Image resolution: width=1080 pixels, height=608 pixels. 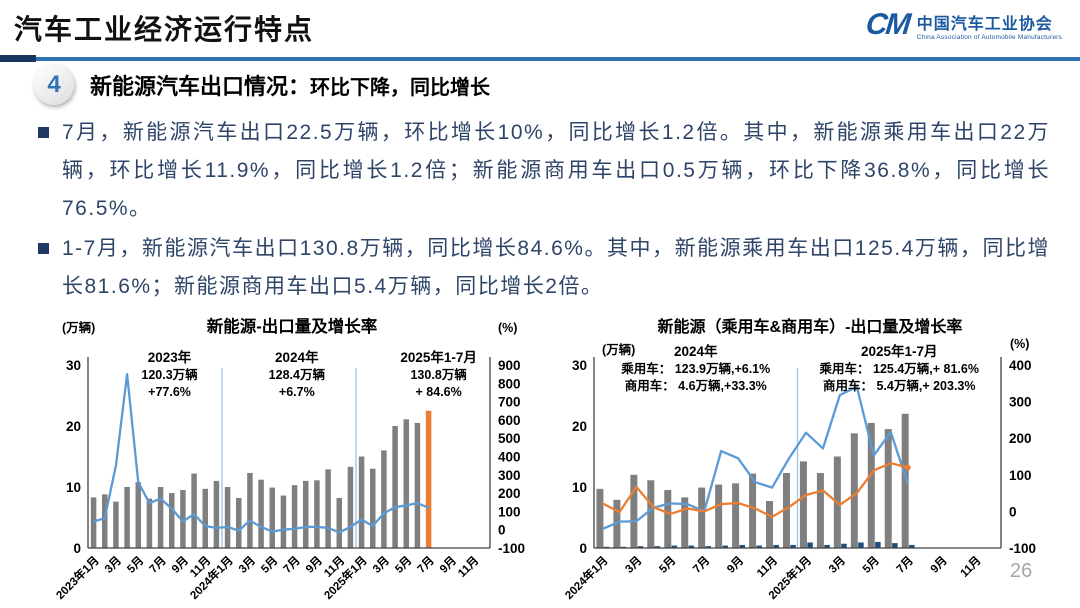 What do you see at coordinates (899, 368) in the screenshot?
I see `chart-annotation: 乘用车： 125.4万辆,+ 81.6%` at bounding box center [899, 368].